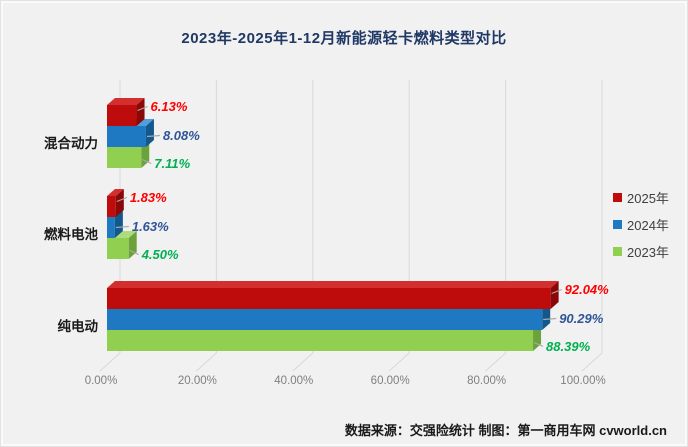 This screenshot has width=688, height=447. Describe the element at coordinates (294, 381) in the screenshot. I see `x-tick-40: 40.00%` at that location.